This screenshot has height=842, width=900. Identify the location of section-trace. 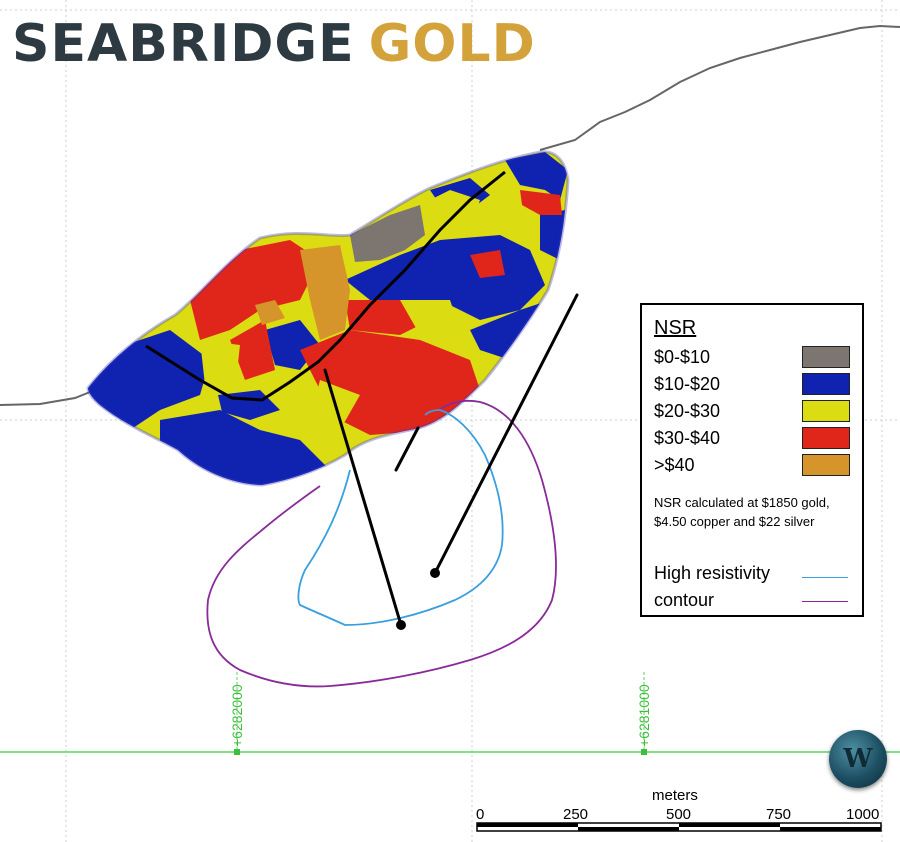
(325, 286).